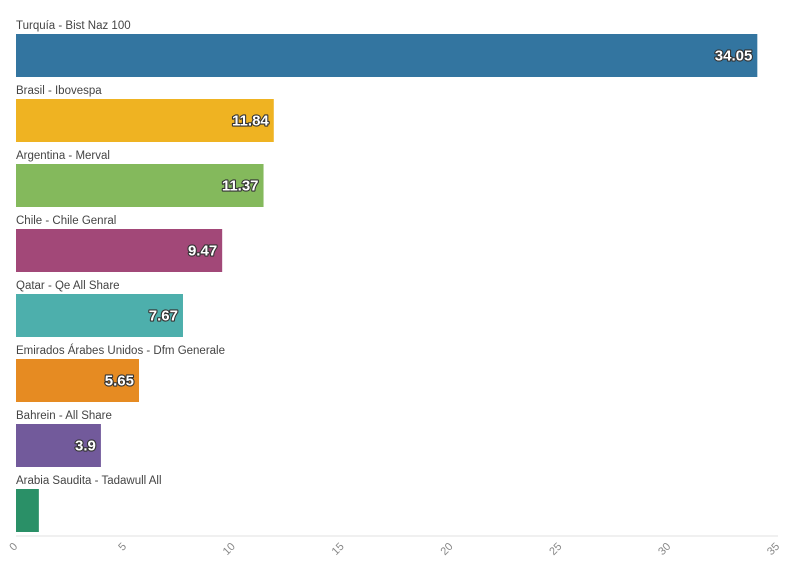 The width and height of the screenshot is (796, 575). What do you see at coordinates (13, 547) in the screenshot?
I see `x-tick-label: 0` at bounding box center [13, 547].